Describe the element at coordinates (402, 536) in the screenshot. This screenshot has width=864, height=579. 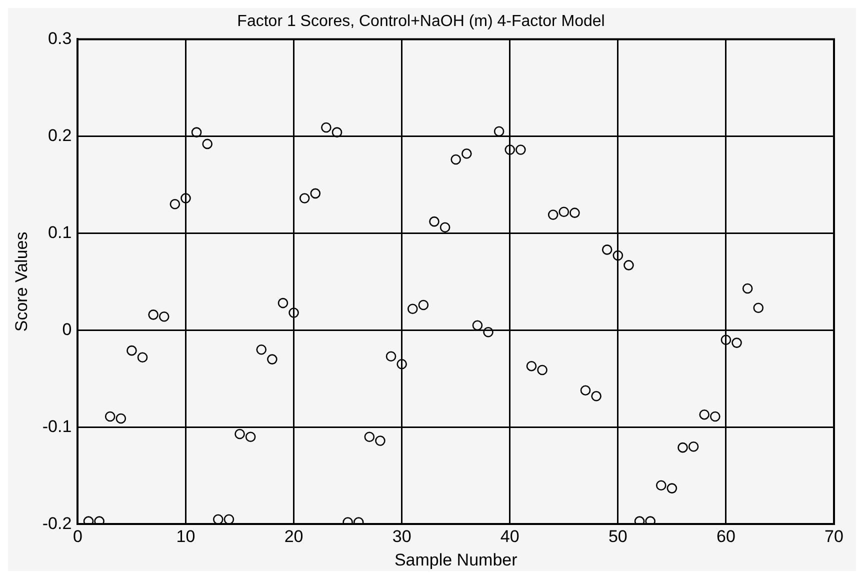
I see `x-tick-label: 30` at that location.